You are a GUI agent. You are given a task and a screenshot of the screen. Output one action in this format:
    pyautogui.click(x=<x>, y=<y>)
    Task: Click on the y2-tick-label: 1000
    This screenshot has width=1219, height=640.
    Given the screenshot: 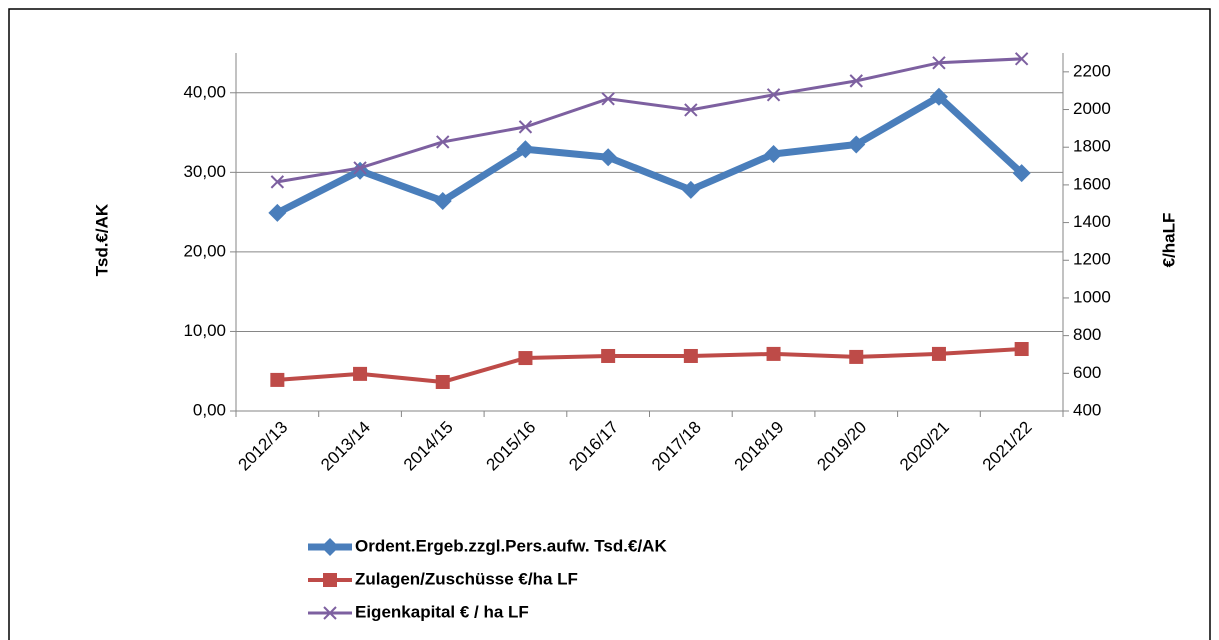 What is the action you would take?
    pyautogui.click(x=1092, y=296)
    